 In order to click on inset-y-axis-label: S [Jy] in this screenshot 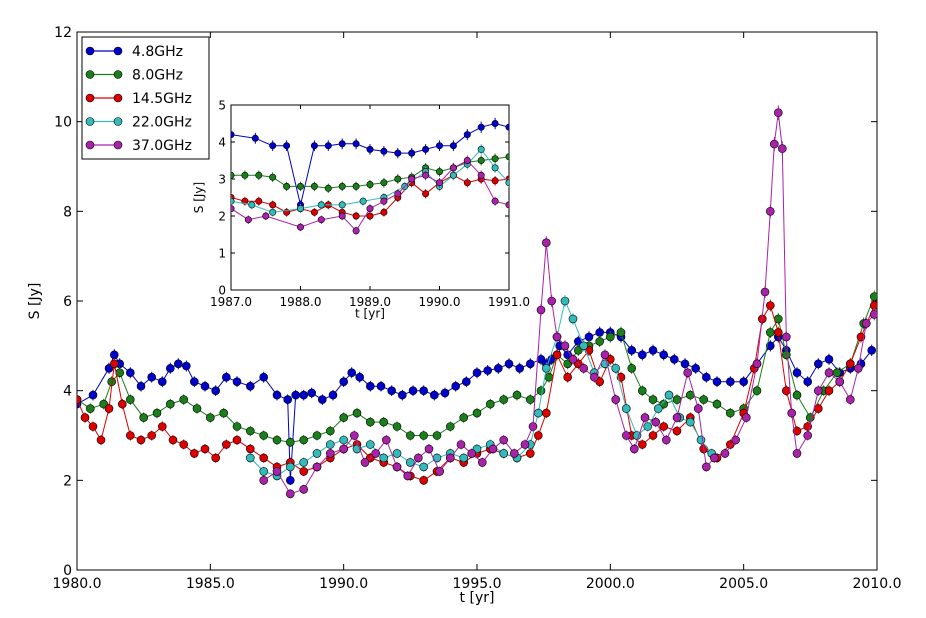, I will do `click(199, 197)`.